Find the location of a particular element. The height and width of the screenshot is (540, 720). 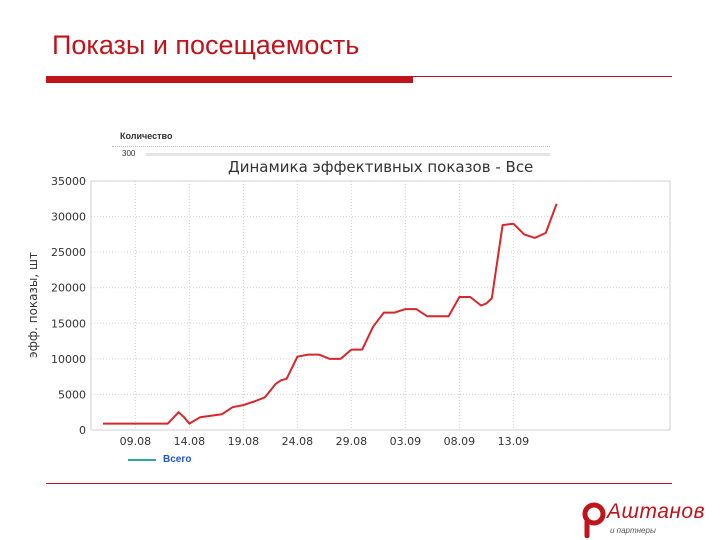

chart-title: Динамика эффективных показов - Все is located at coordinates (381, 167).